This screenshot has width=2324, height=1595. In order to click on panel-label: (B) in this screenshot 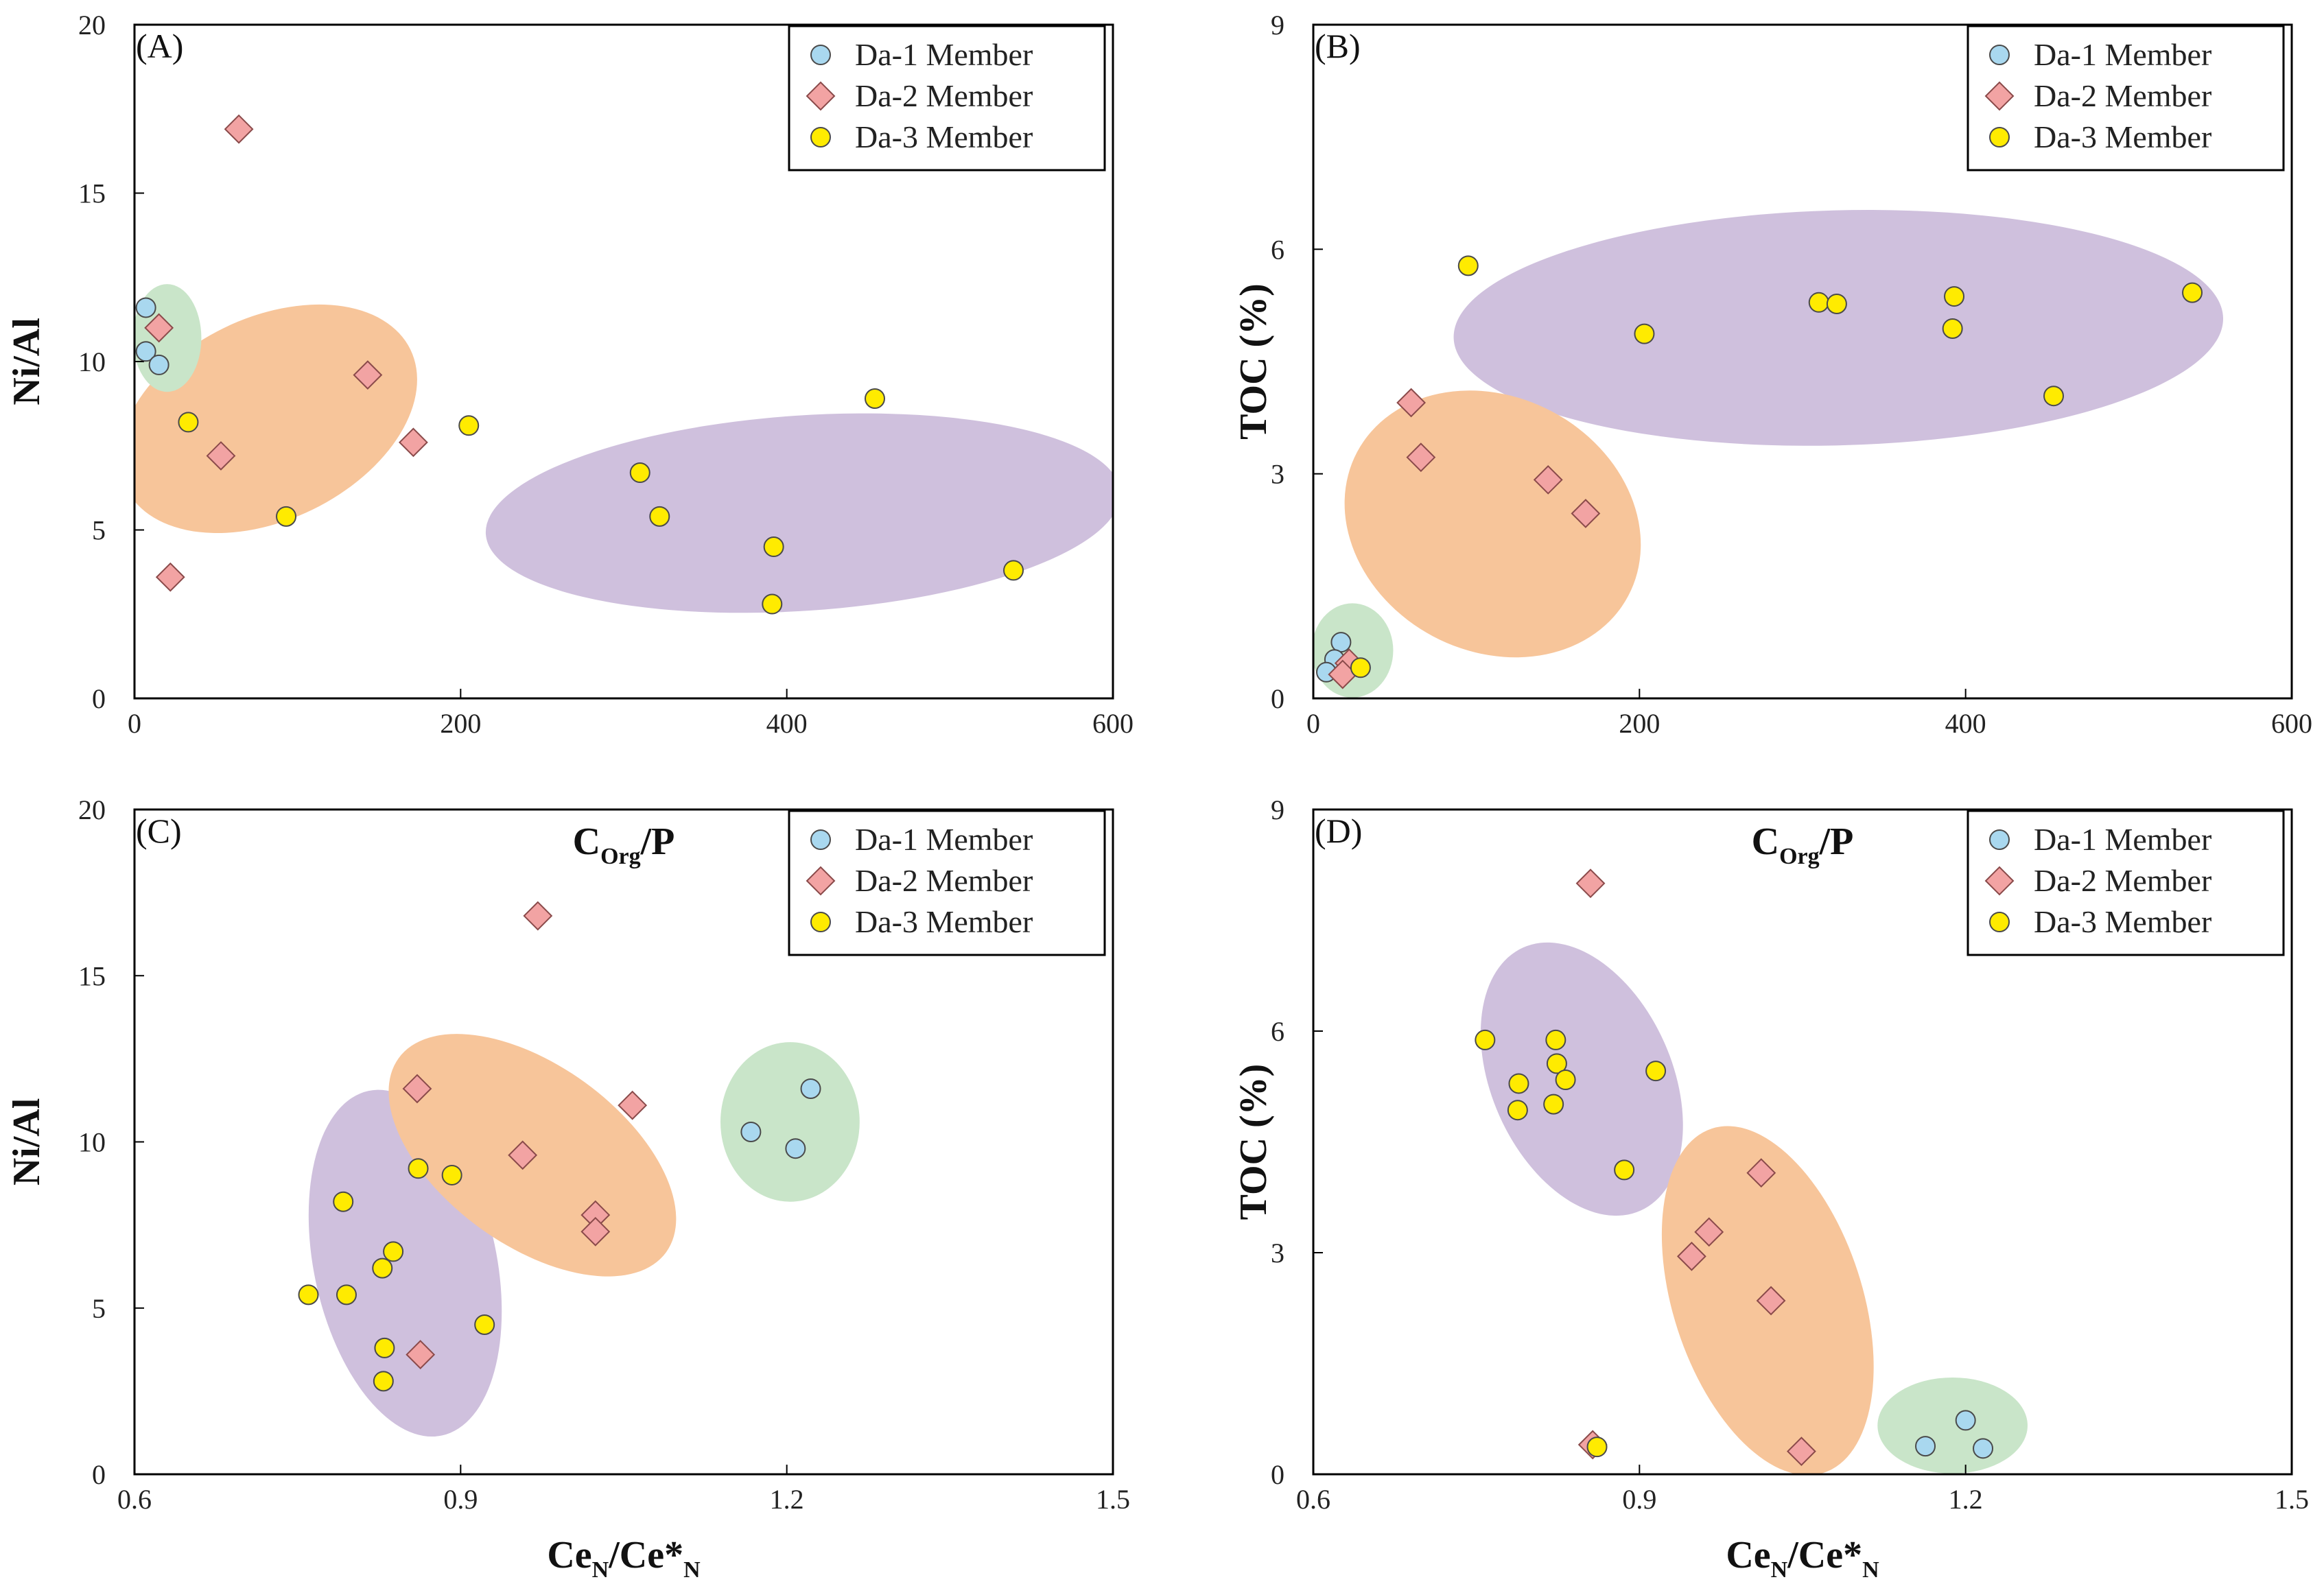, I will do `click(1338, 46)`.